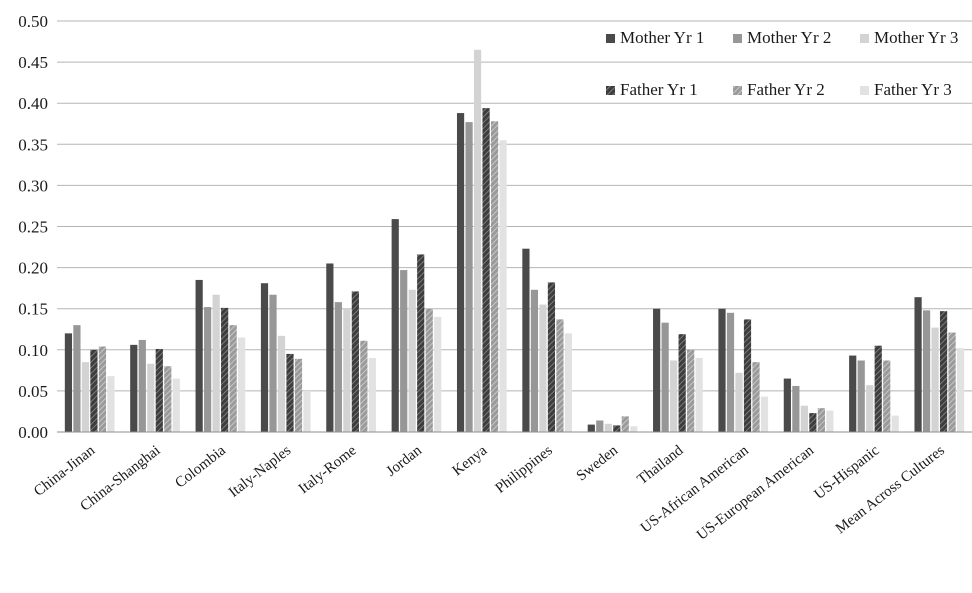 The height and width of the screenshot is (593, 972). What do you see at coordinates (33, 268) in the screenshot?
I see `y-tick-label: 0.20` at bounding box center [33, 268].